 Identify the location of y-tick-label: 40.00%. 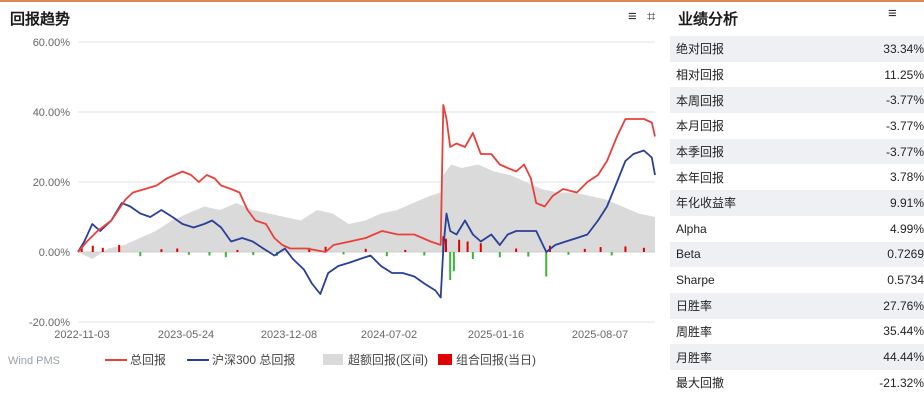
(52, 113).